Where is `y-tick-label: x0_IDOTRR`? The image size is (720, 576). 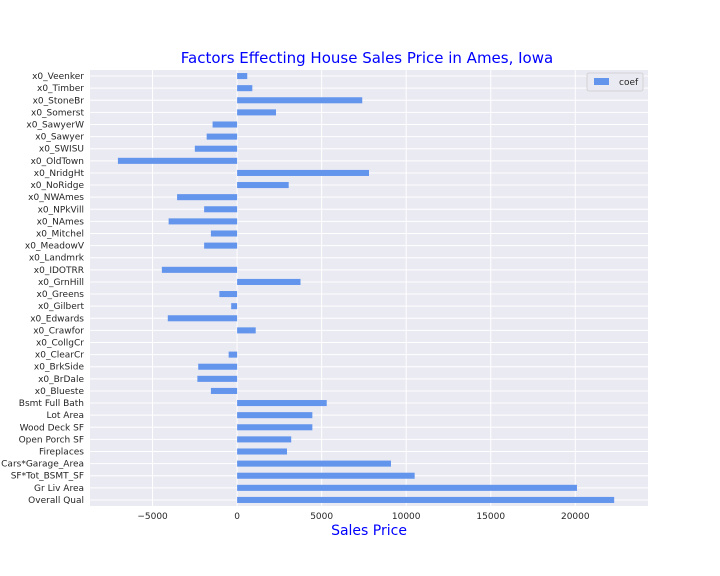 y-tick-label: x0_IDOTRR is located at coordinates (59, 271).